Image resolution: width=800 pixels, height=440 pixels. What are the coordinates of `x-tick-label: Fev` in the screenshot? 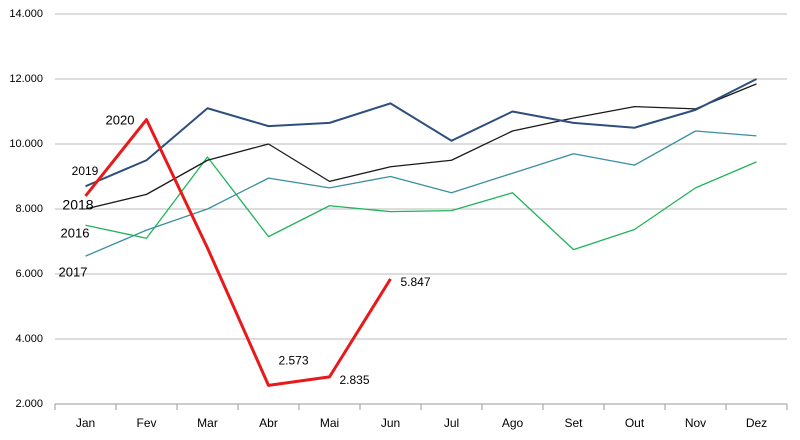 It's located at (146, 423).